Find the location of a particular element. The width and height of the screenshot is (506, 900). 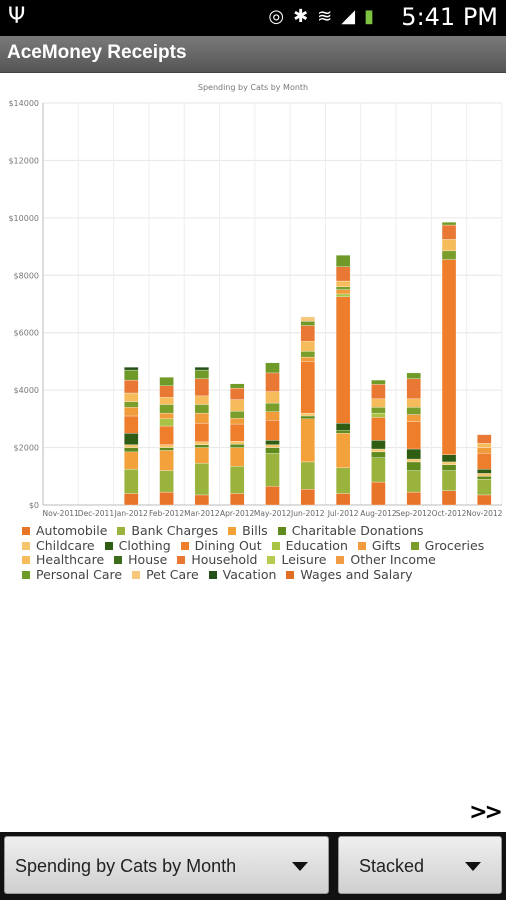

clock: 5:41 PM is located at coordinates (449, 17).